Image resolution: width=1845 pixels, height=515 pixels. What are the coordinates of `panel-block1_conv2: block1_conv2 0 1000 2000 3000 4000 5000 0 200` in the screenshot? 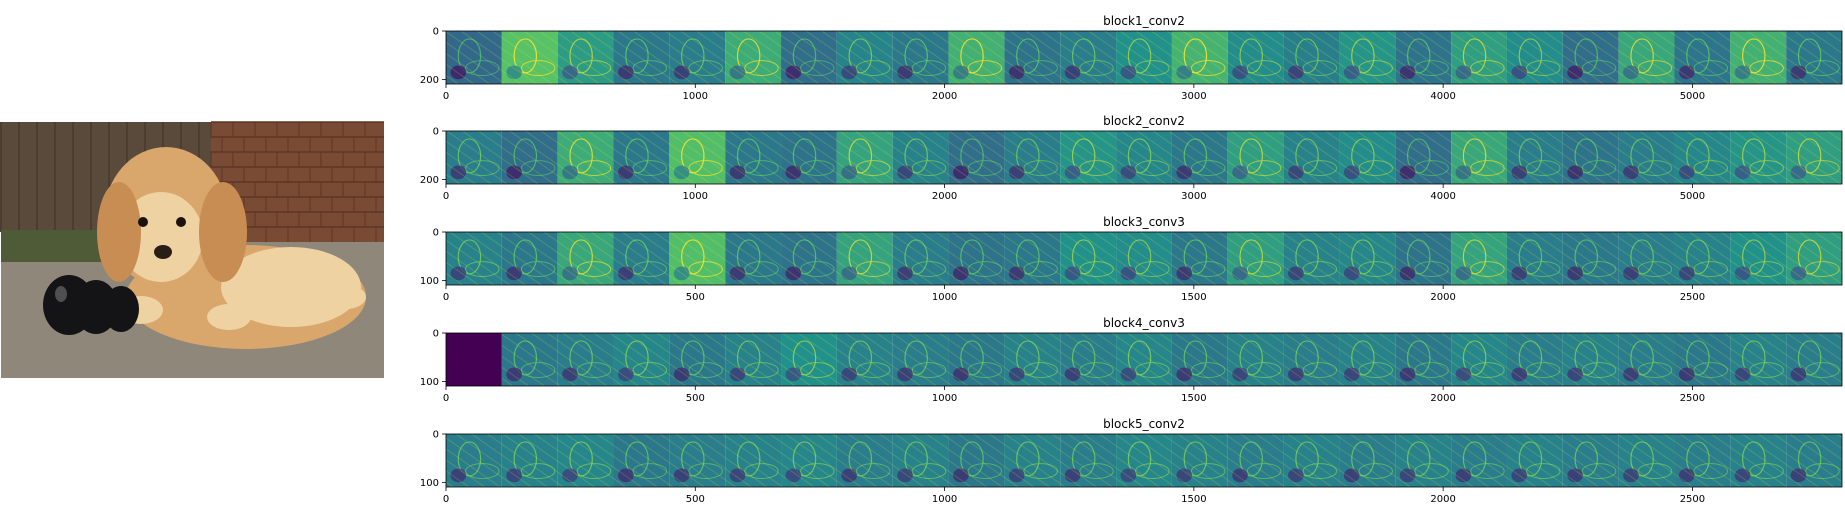 It's located at (1131, 58).